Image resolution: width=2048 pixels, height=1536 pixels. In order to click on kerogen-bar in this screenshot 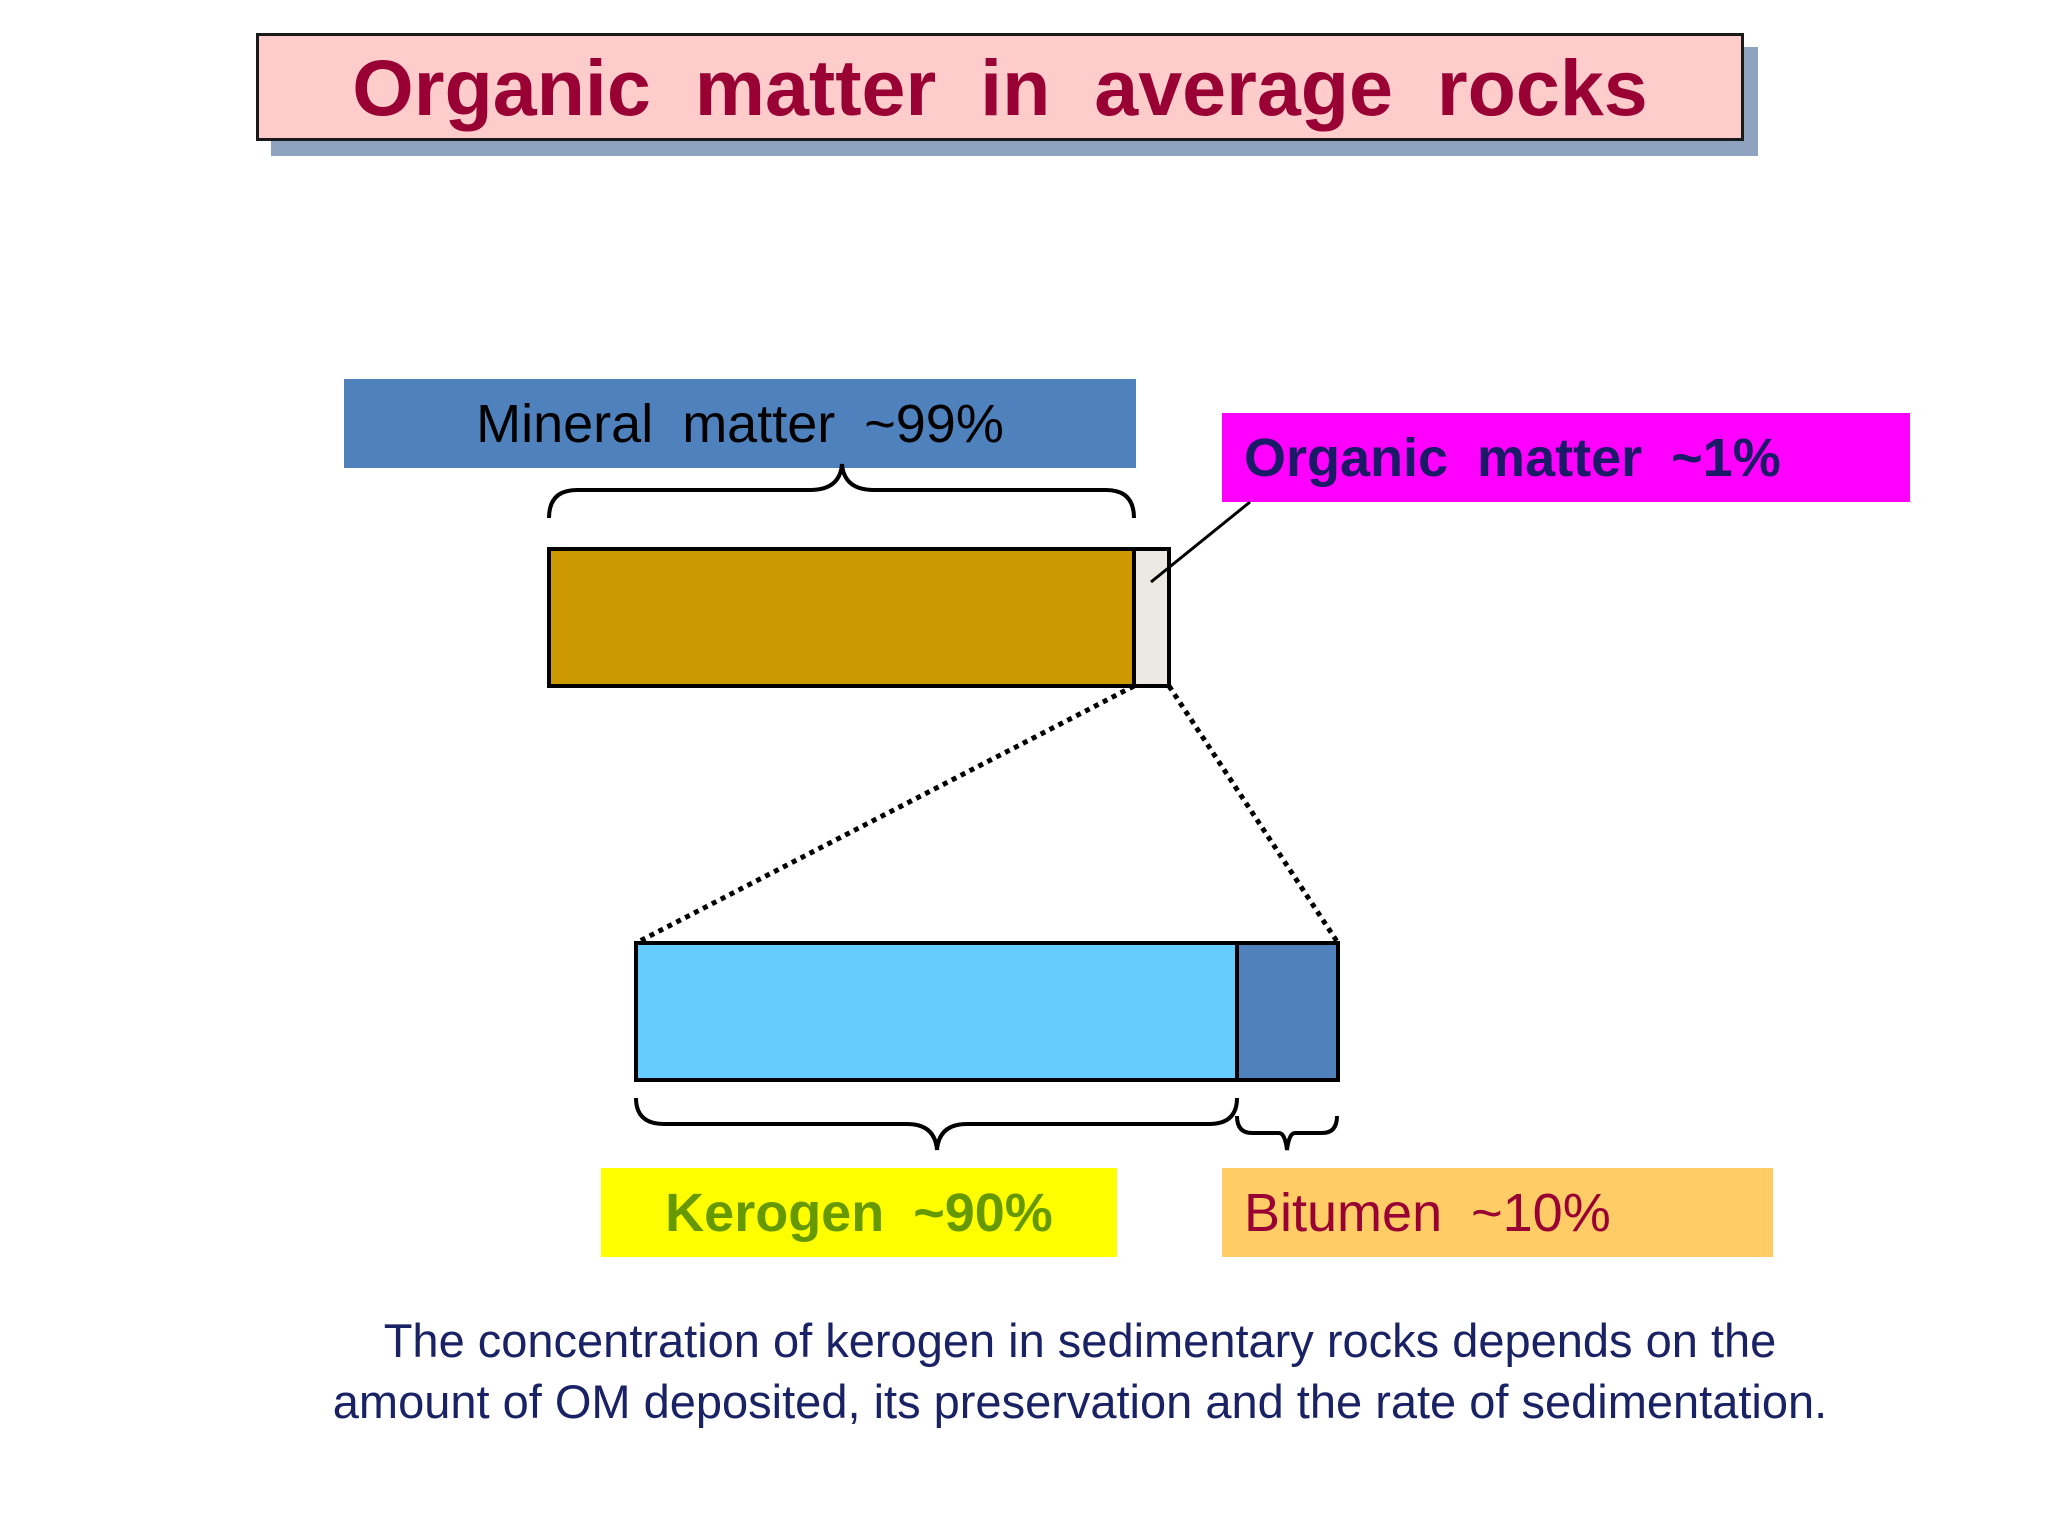, I will do `click(936, 1011)`.